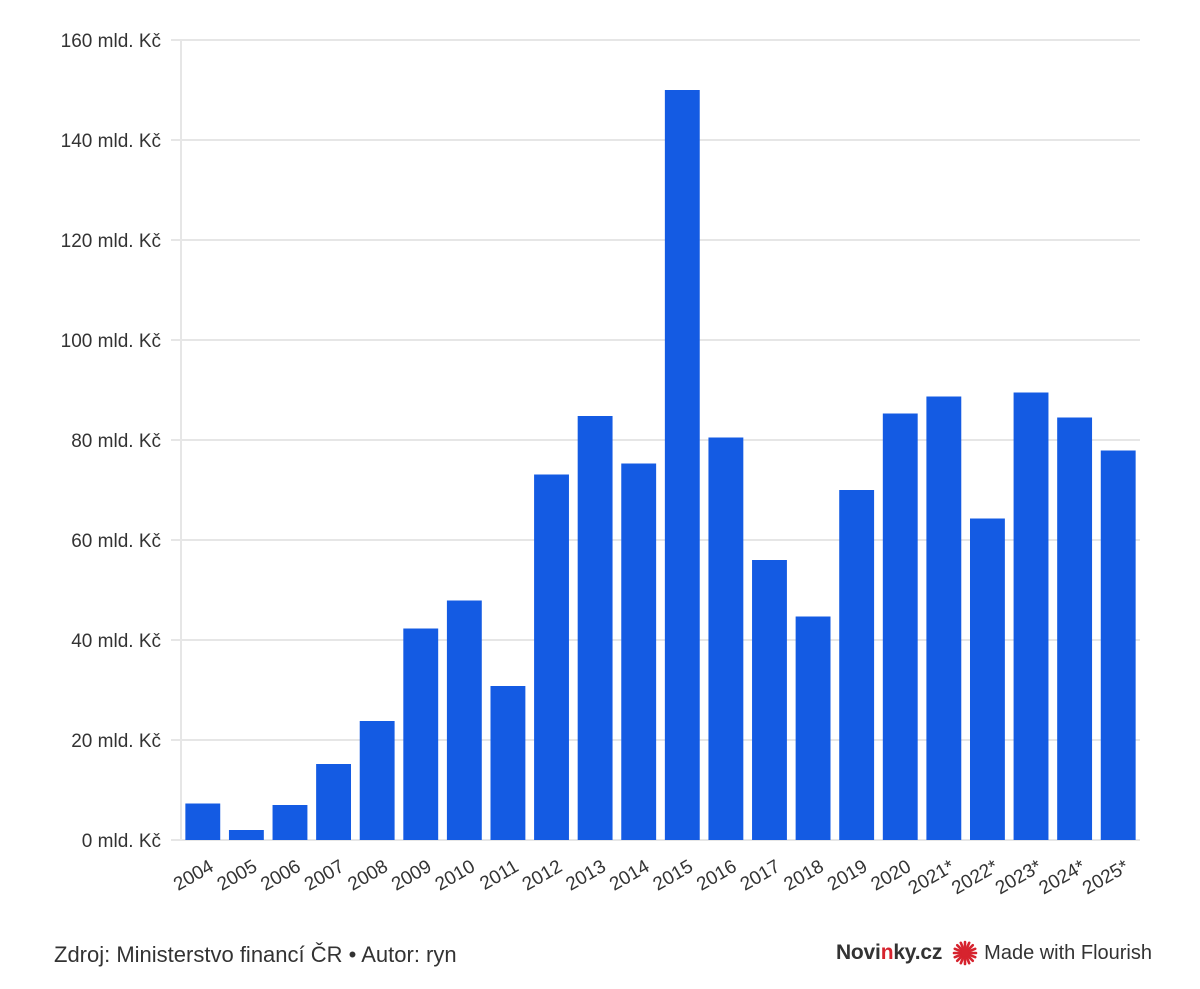 The image size is (1200, 989). What do you see at coordinates (682, 465) in the screenshot?
I see `bar-2015` at bounding box center [682, 465].